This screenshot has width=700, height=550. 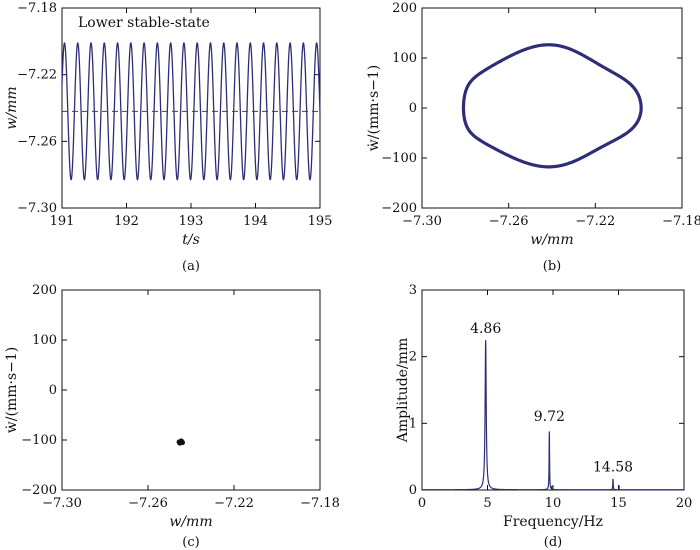 What do you see at coordinates (191, 221) in the screenshot?
I see `x-tick-label: 193` at bounding box center [191, 221].